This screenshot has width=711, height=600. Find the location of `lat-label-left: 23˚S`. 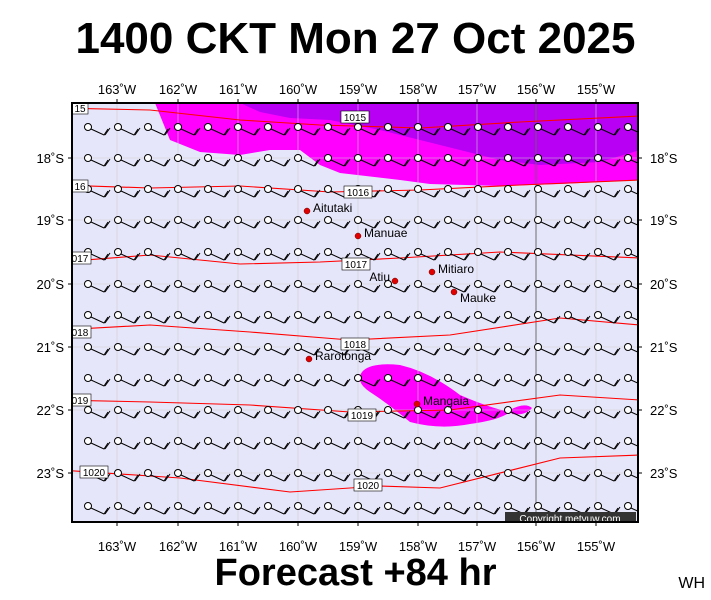

lat-label-left: 23˚S is located at coordinates (51, 473).